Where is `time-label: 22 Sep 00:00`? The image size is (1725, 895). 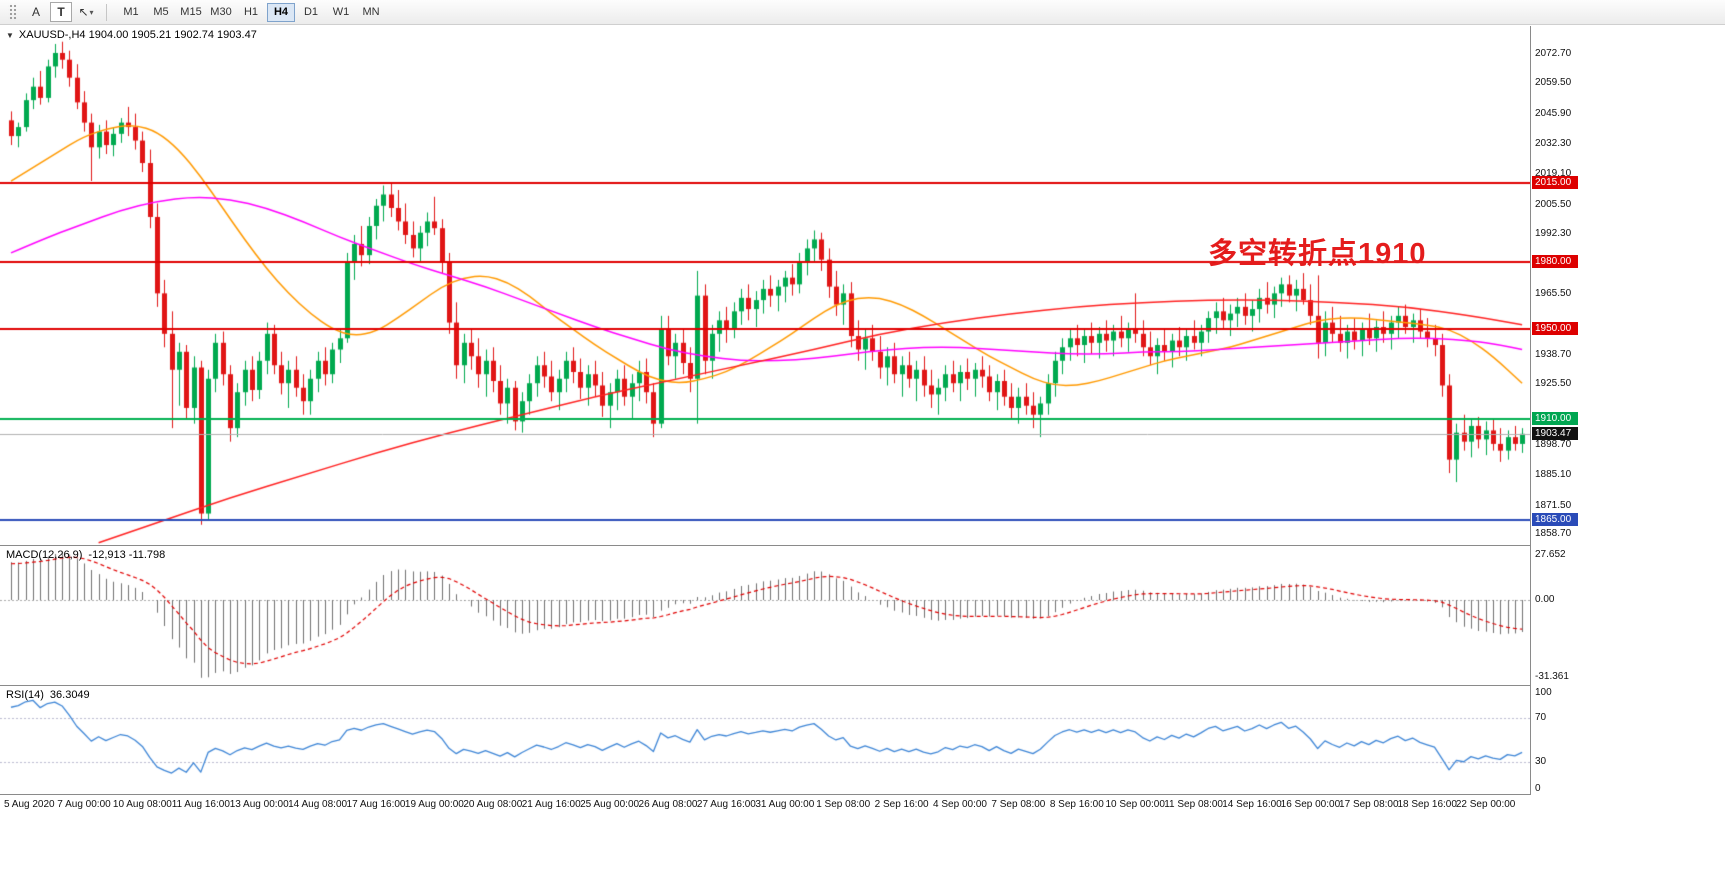 time-label: 22 Sep 00:00 is located at coordinates (1485, 804).